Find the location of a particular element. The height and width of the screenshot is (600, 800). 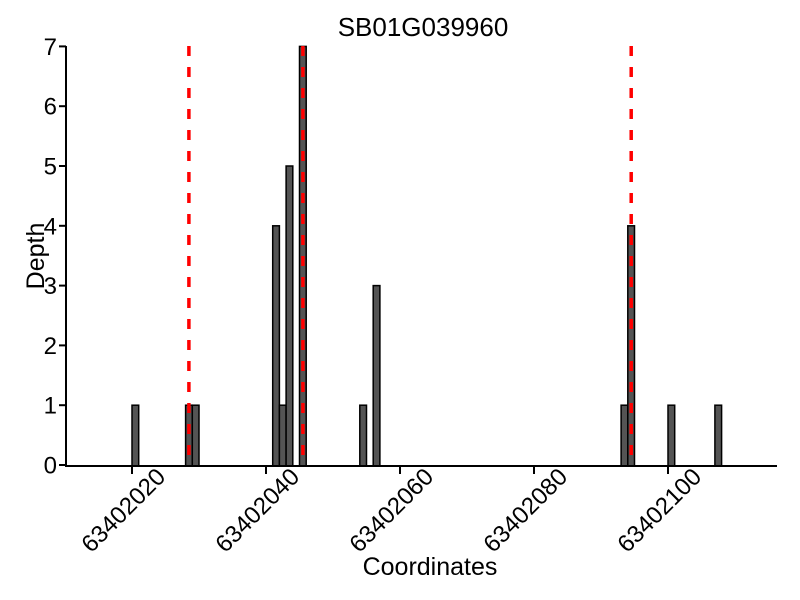

y-tick-label: 1 is located at coordinates (50, 406).